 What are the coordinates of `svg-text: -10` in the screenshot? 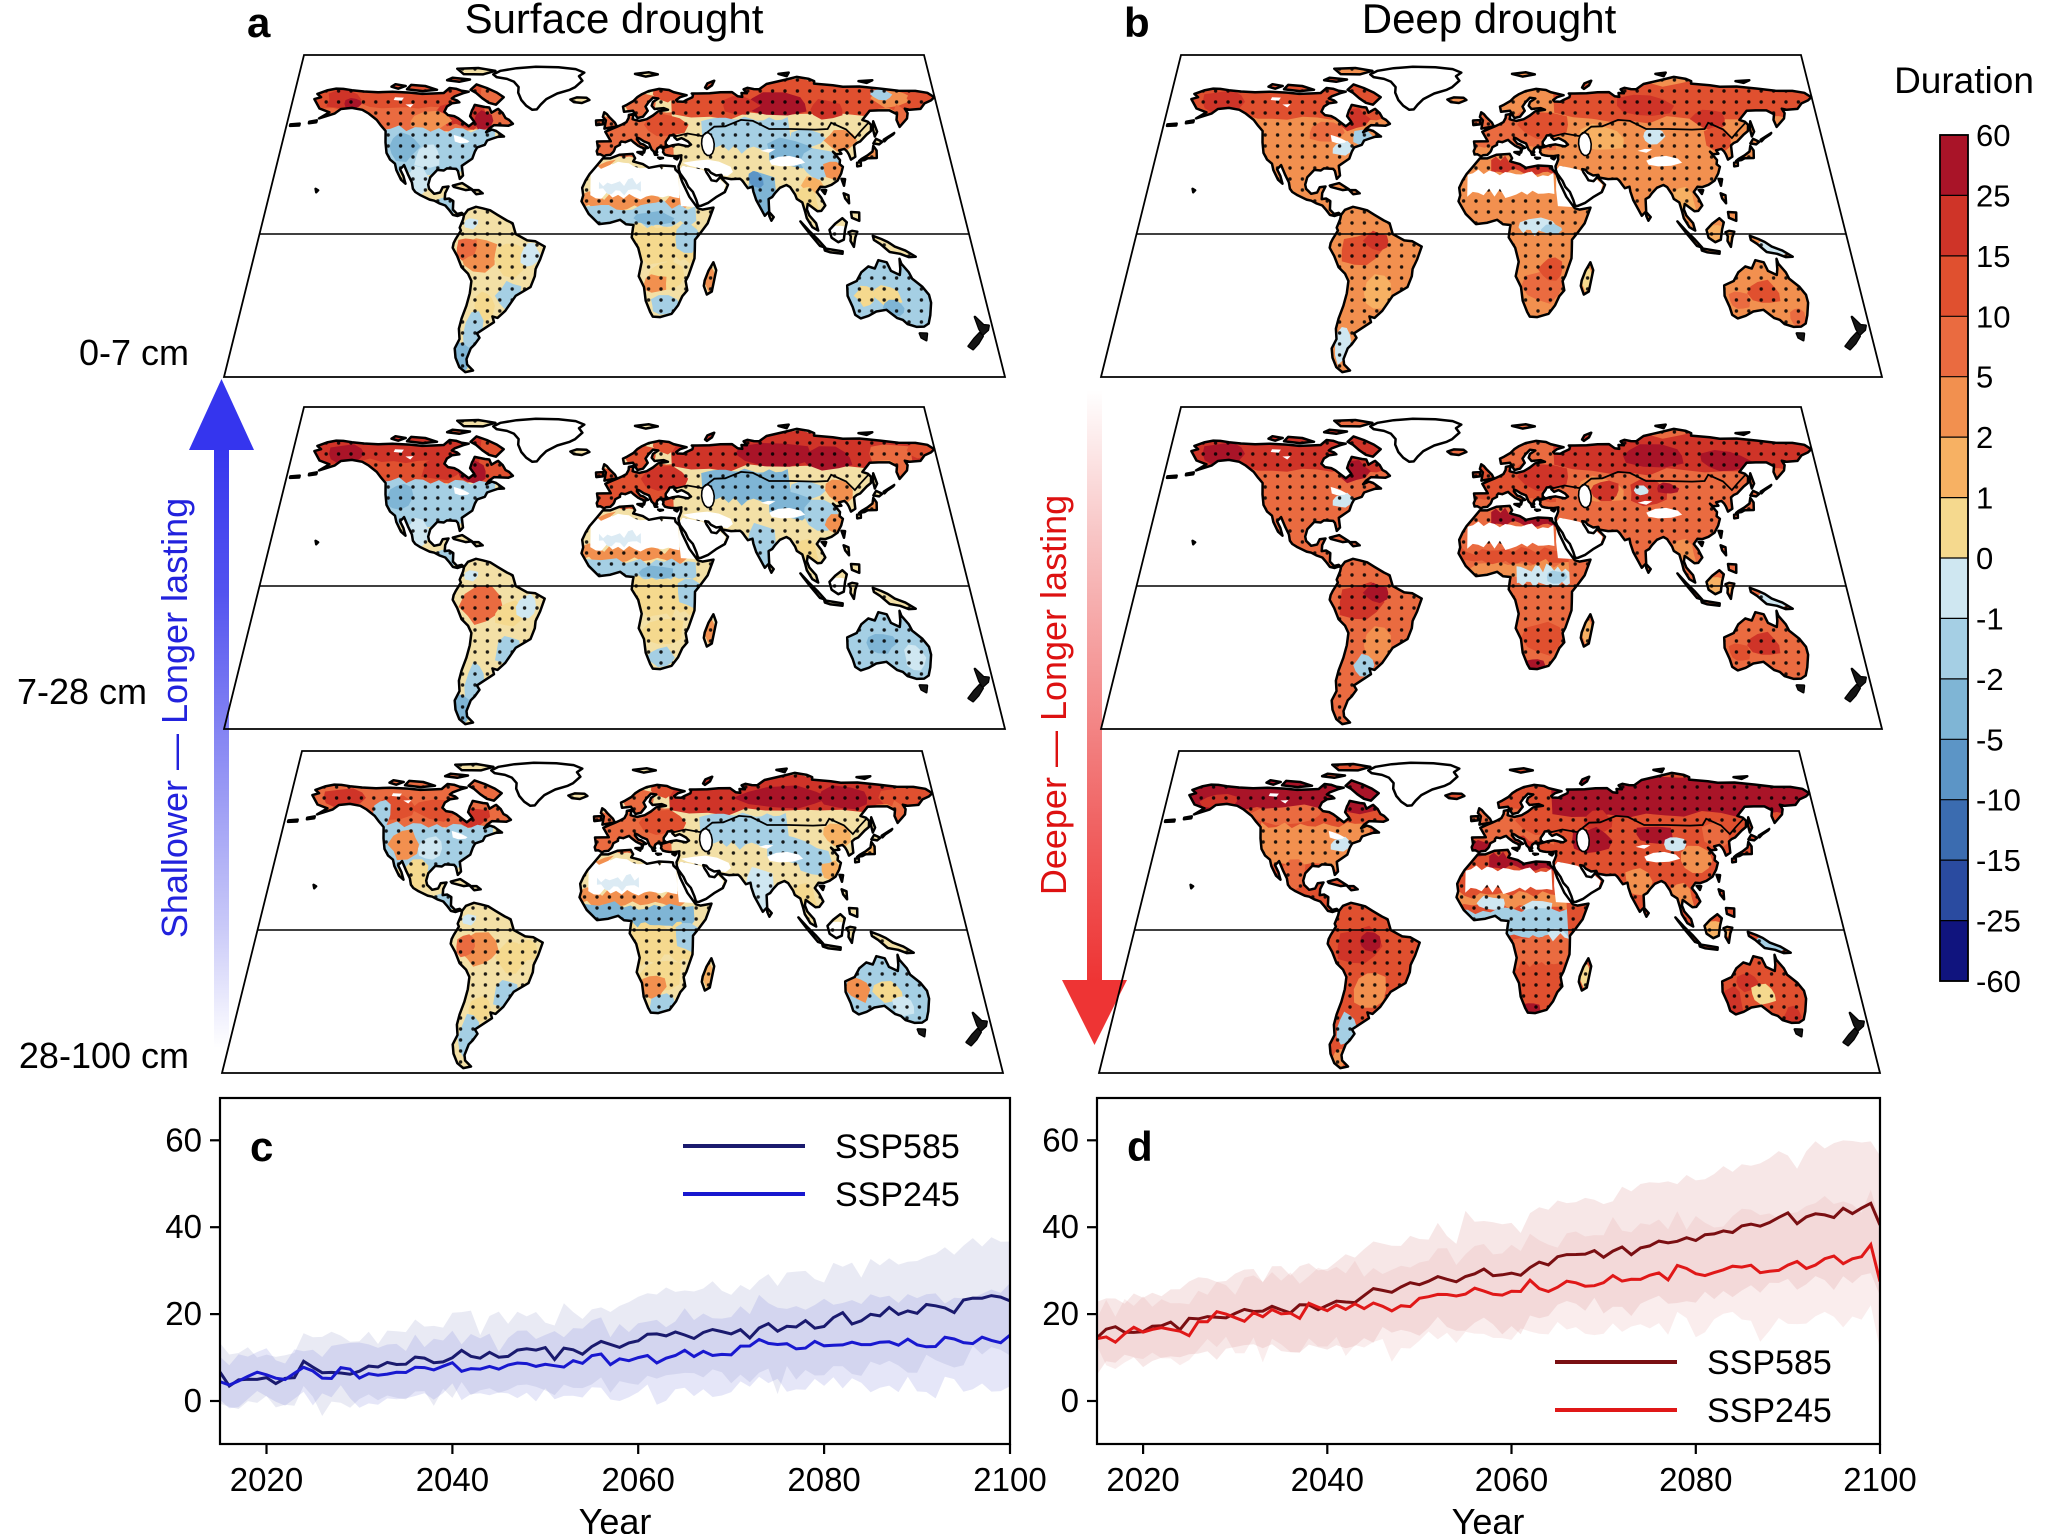 It's located at (1998, 800).